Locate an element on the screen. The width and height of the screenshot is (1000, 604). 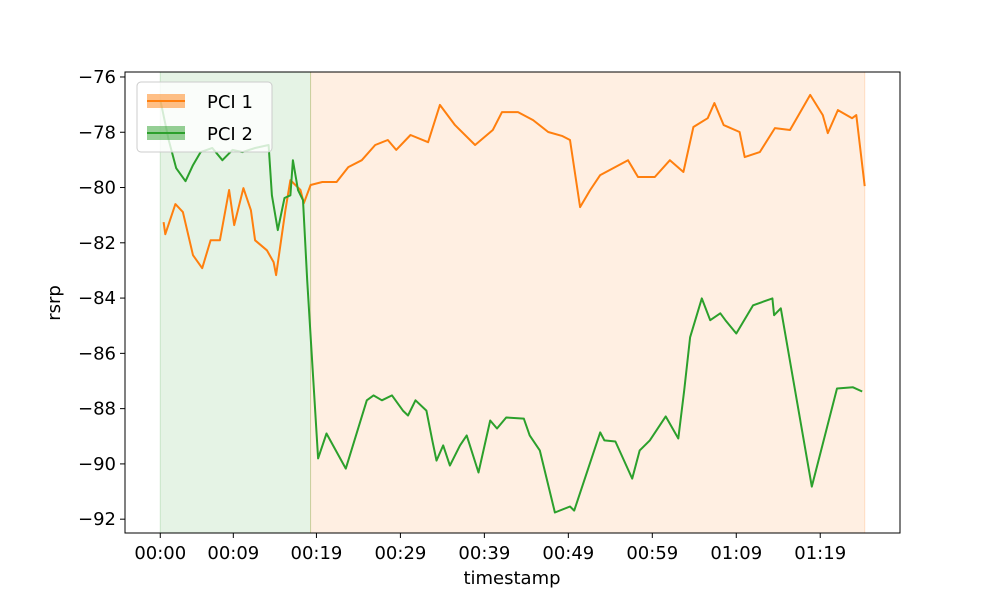
y-axis-label: rsrp is located at coordinates (54, 303).